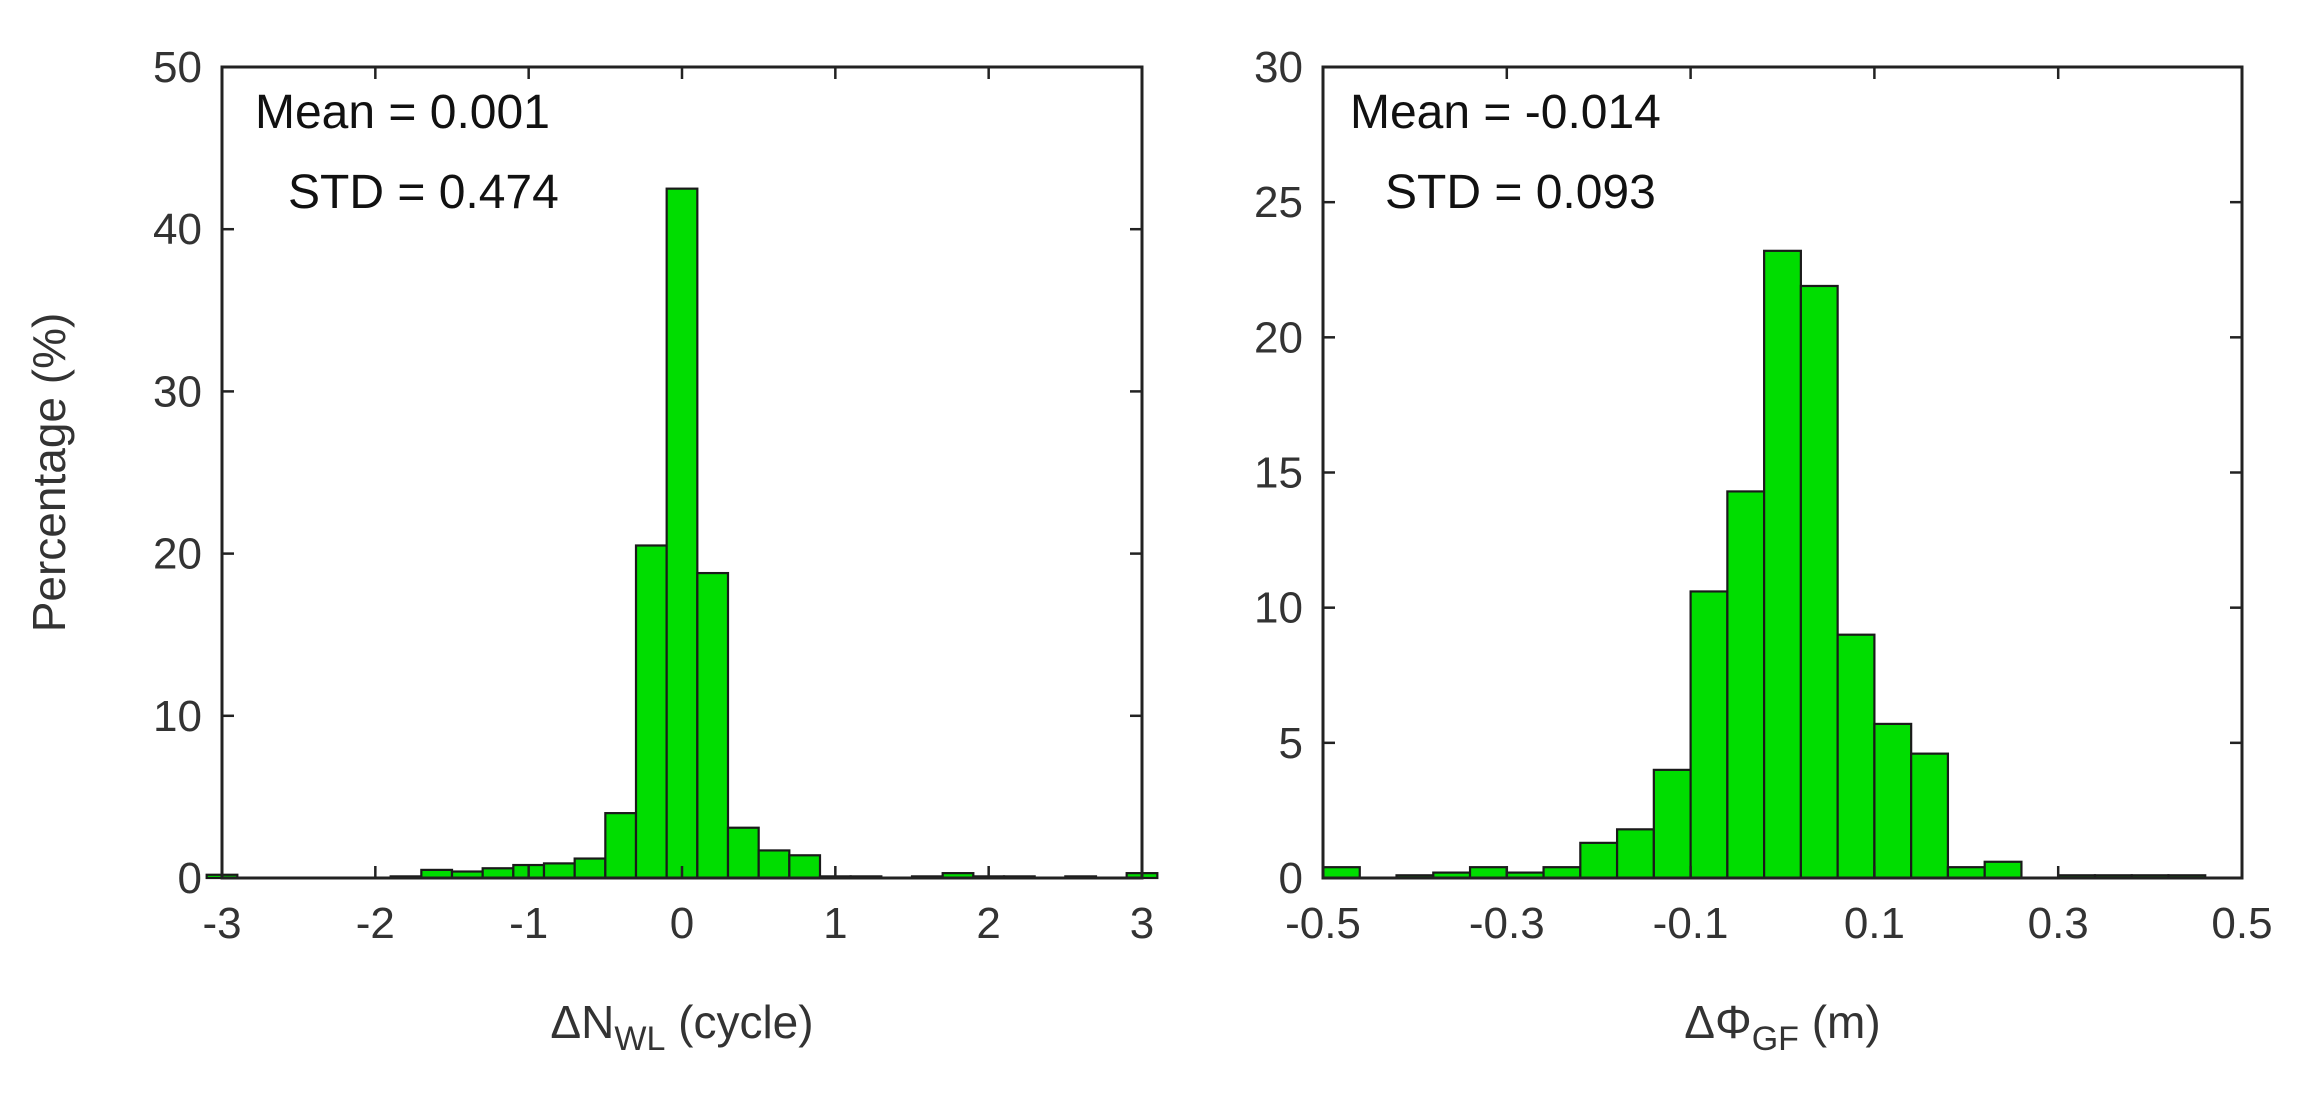 The width and height of the screenshot is (2316, 1115). Describe the element at coordinates (682, 923) in the screenshot. I see `chart-1-xtick-label: 0` at that location.